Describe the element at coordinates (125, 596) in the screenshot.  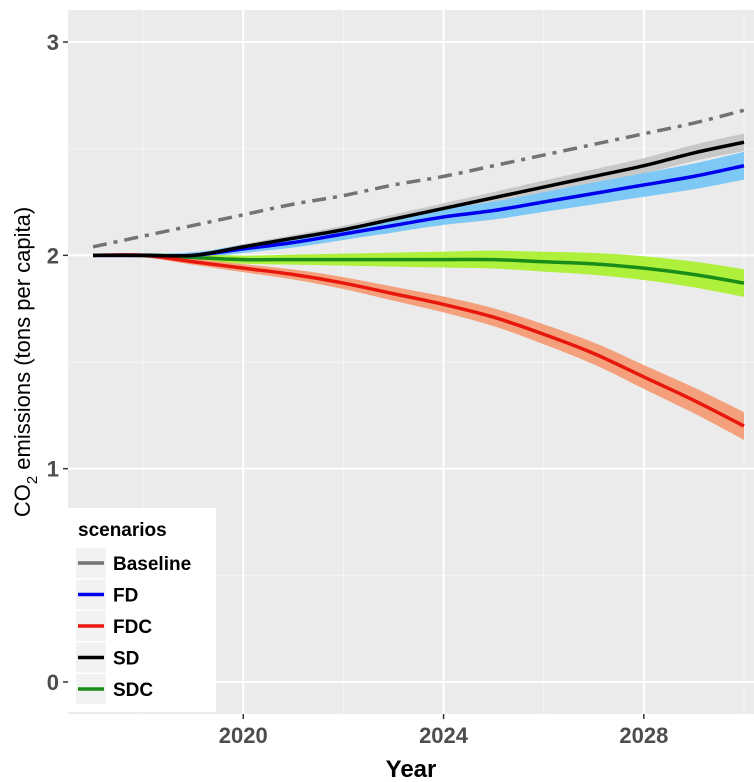
I see `legend-label-fd: FD` at that location.